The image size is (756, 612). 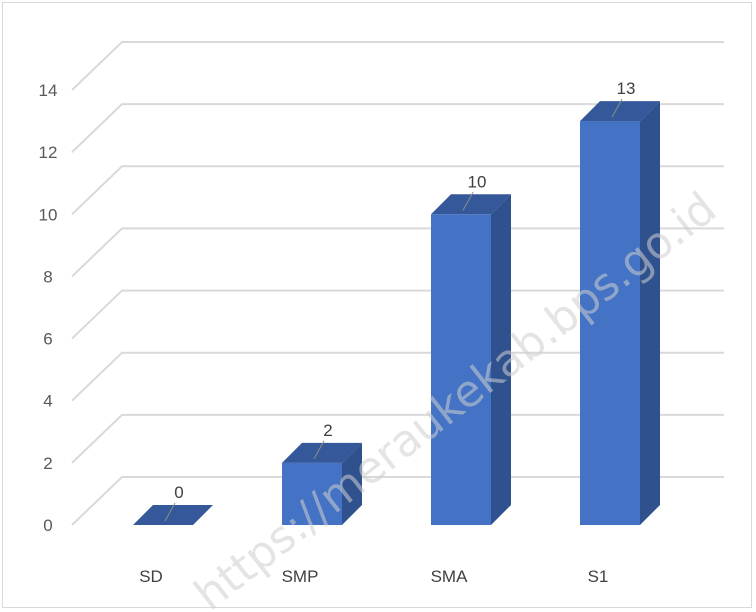 What do you see at coordinates (47, 525) in the screenshot?
I see `y-tick-label: 0` at bounding box center [47, 525].